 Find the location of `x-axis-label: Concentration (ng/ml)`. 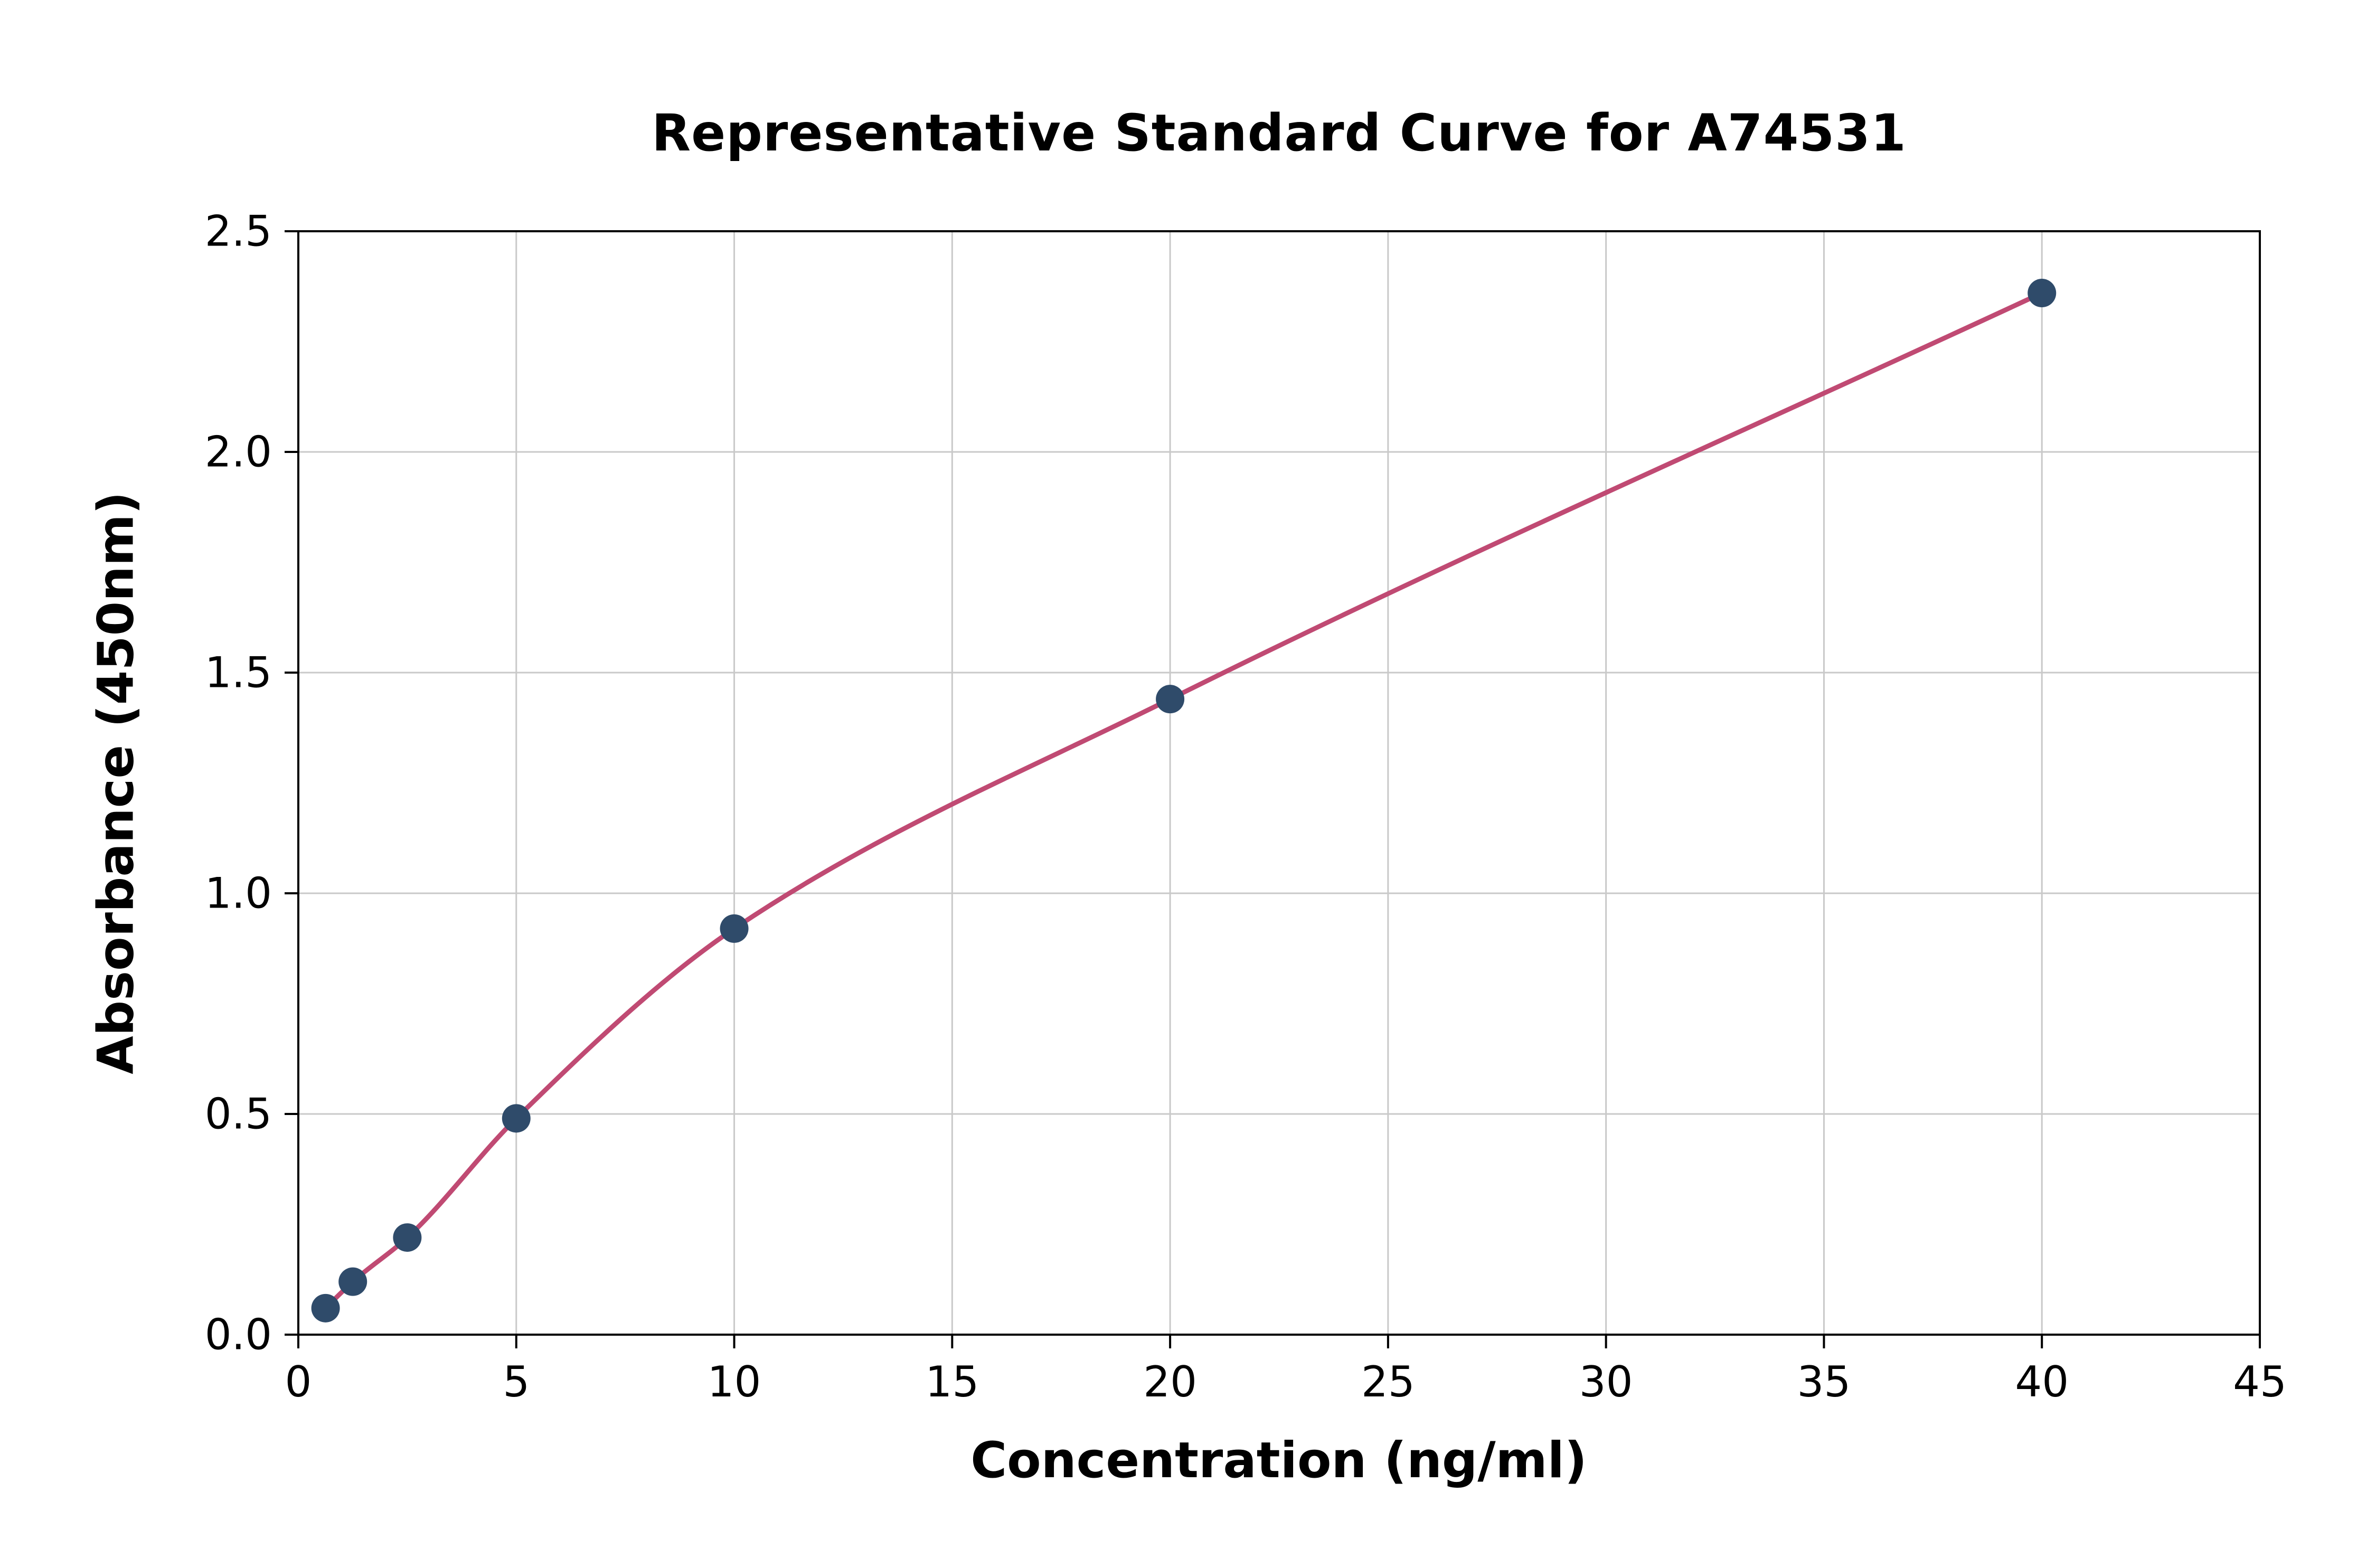

x-axis-label: Concentration (ng/ml) is located at coordinates (1279, 1460).